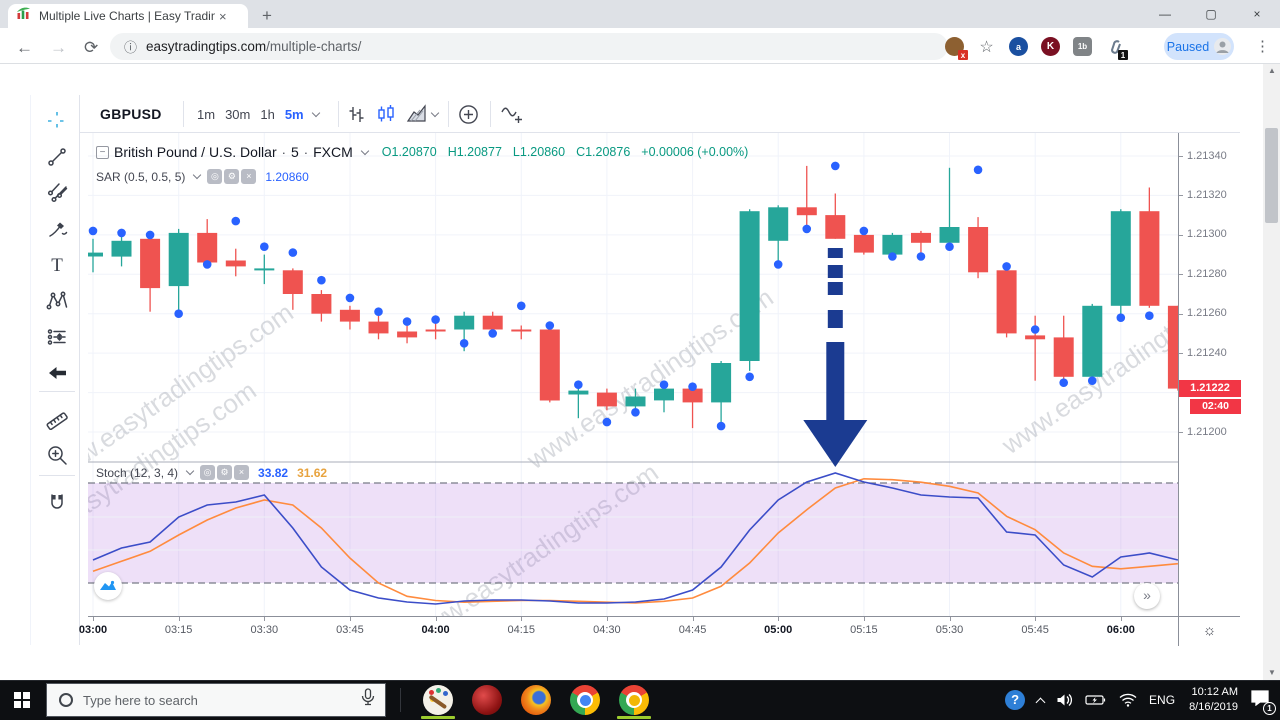 The image size is (1280, 720). I want to click on volume-icon, so click(1064, 700).